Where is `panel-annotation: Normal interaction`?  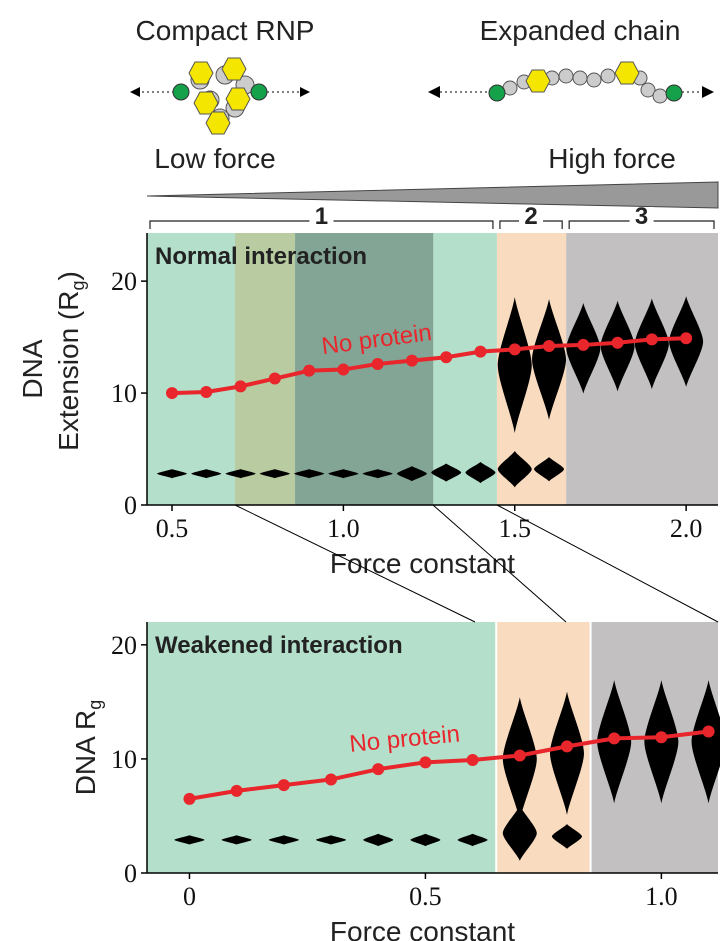
panel-annotation: Normal interaction is located at coordinates (261, 256).